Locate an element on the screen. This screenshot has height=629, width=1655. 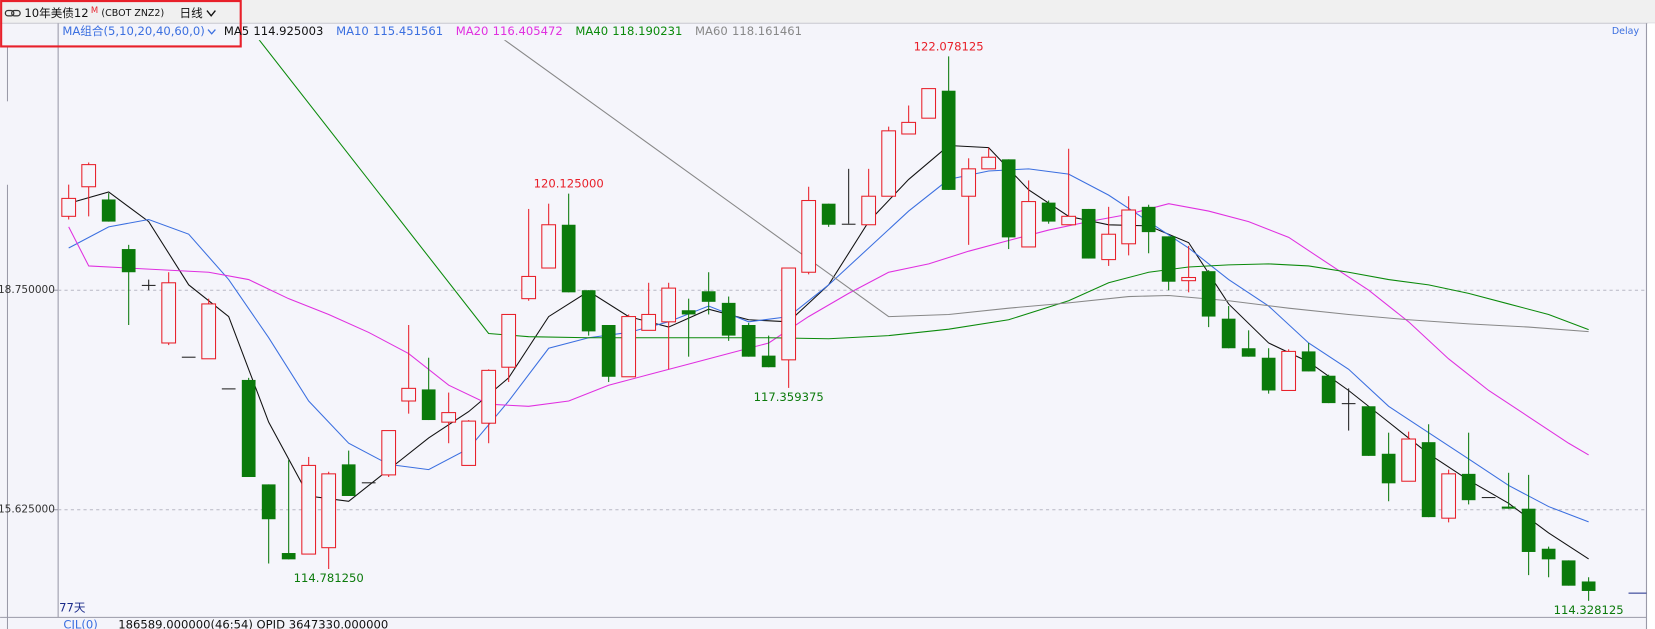
legend-name: MA60 is located at coordinates (711, 31).